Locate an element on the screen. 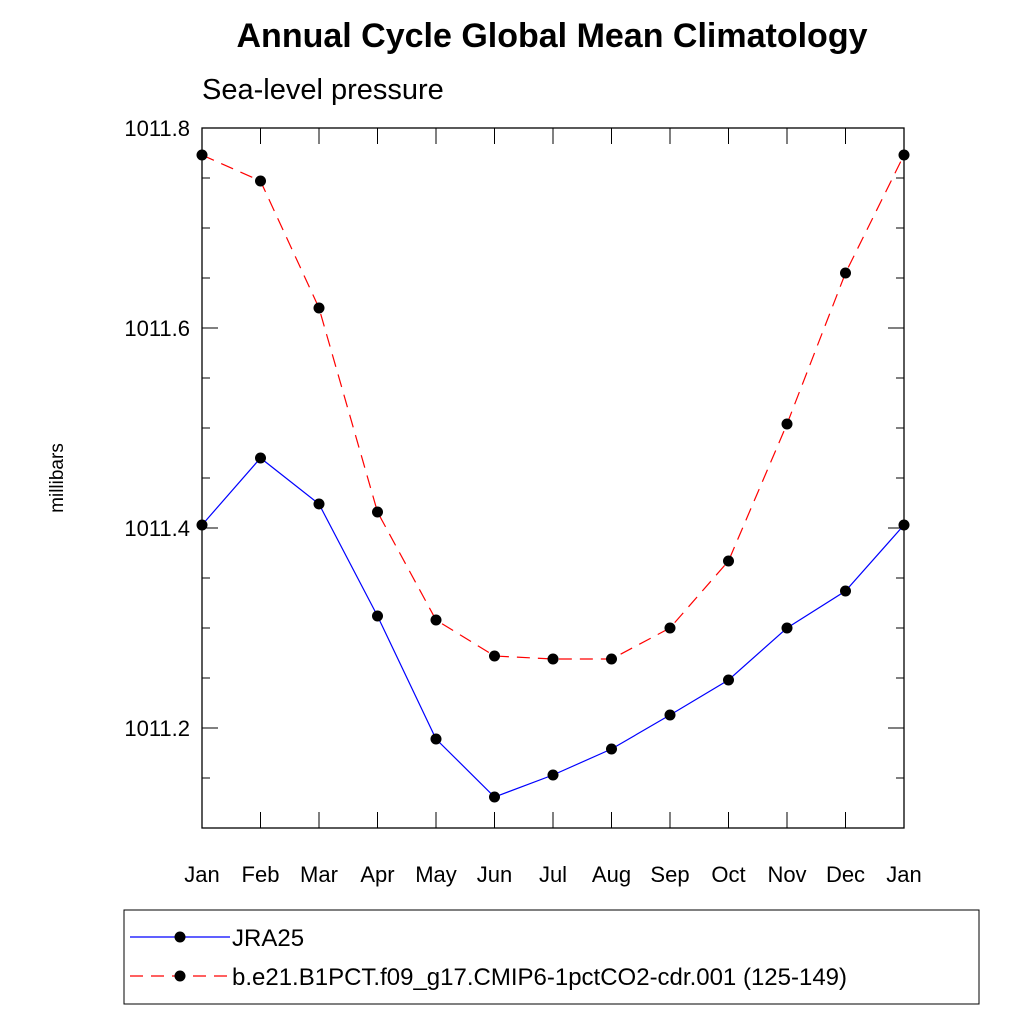 The image size is (1024, 1024). x-tick-label: Nov is located at coordinates (786, 874).